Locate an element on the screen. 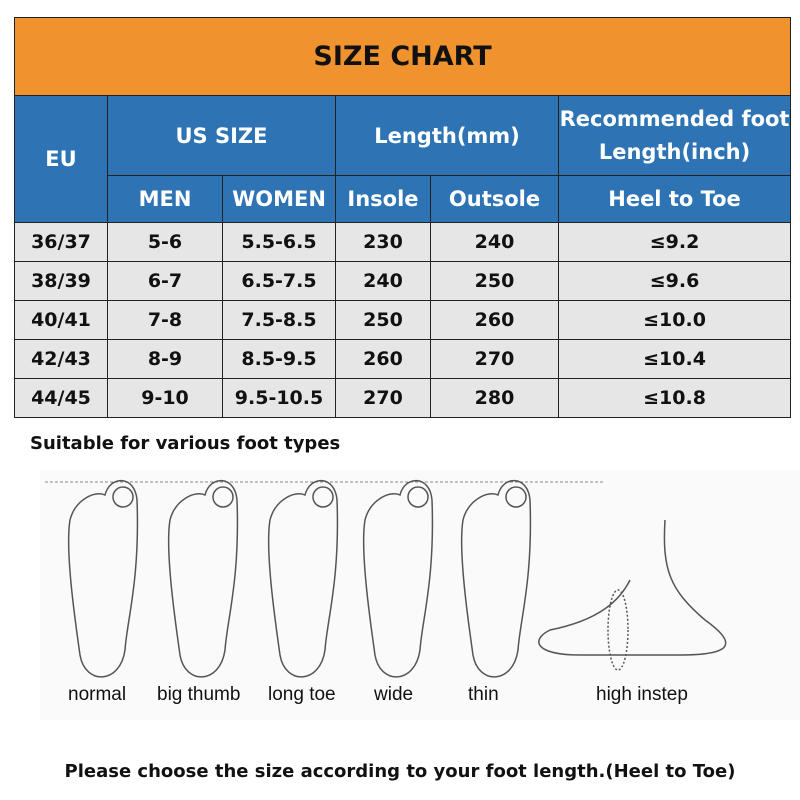  table-cell: 42/43 is located at coordinates (61, 359).